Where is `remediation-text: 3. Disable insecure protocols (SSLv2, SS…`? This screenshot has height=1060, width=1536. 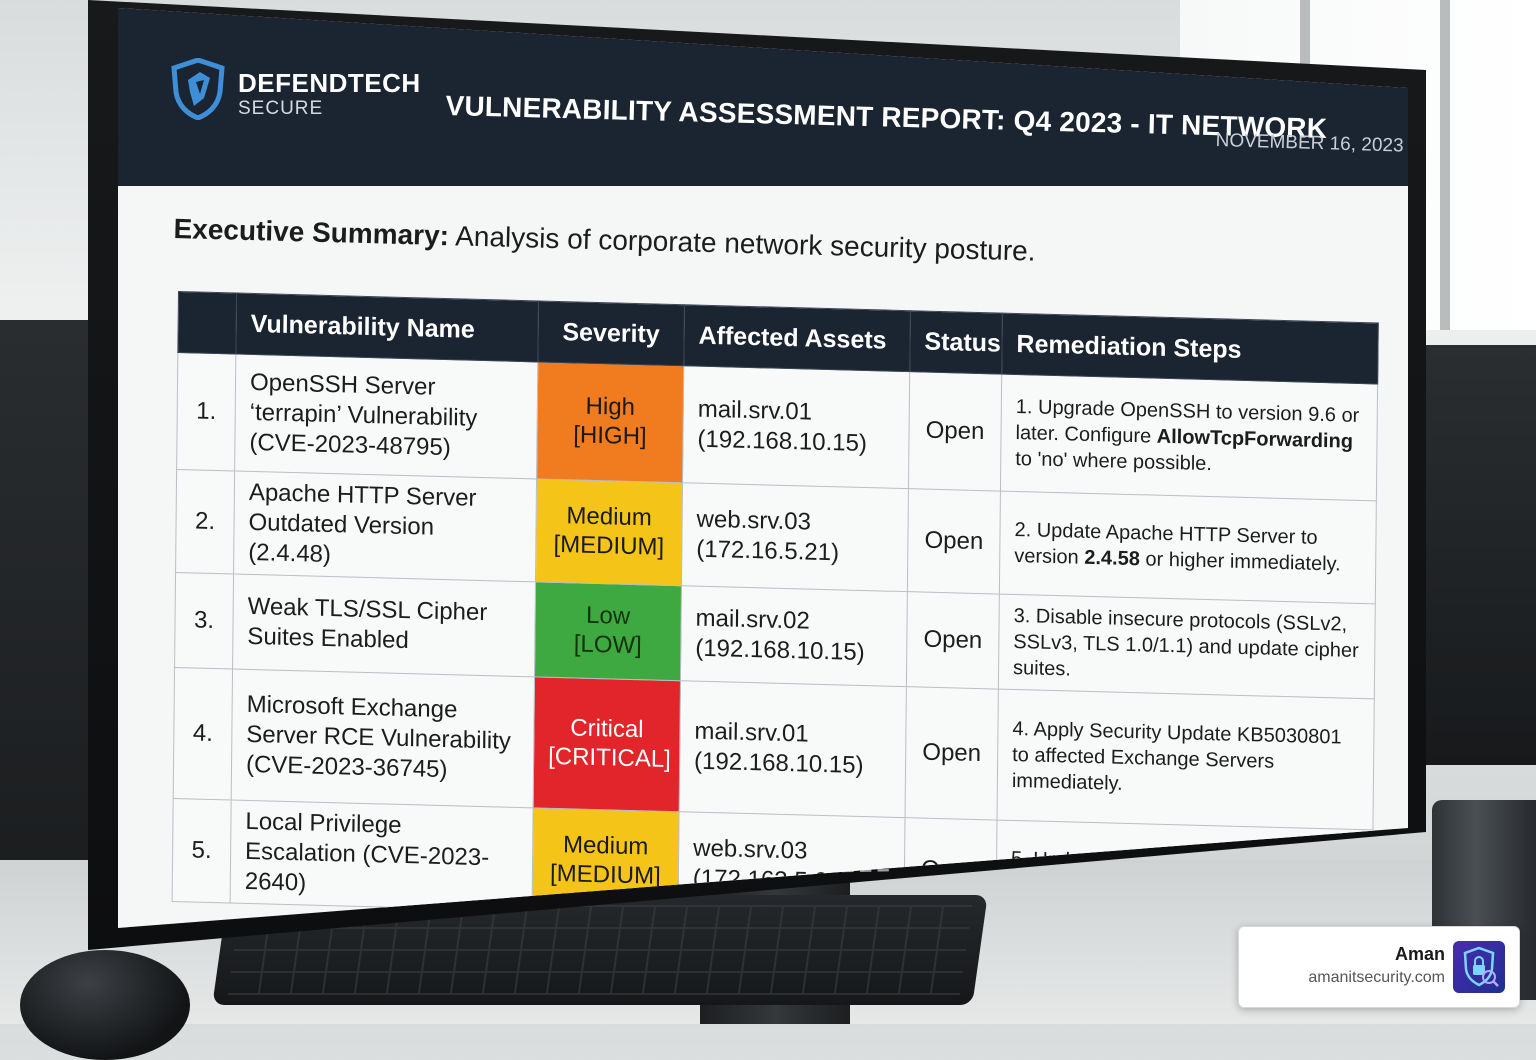 remediation-text: 3. Disable insecure protocols (SSLv2, SS… is located at coordinates (1185, 642).